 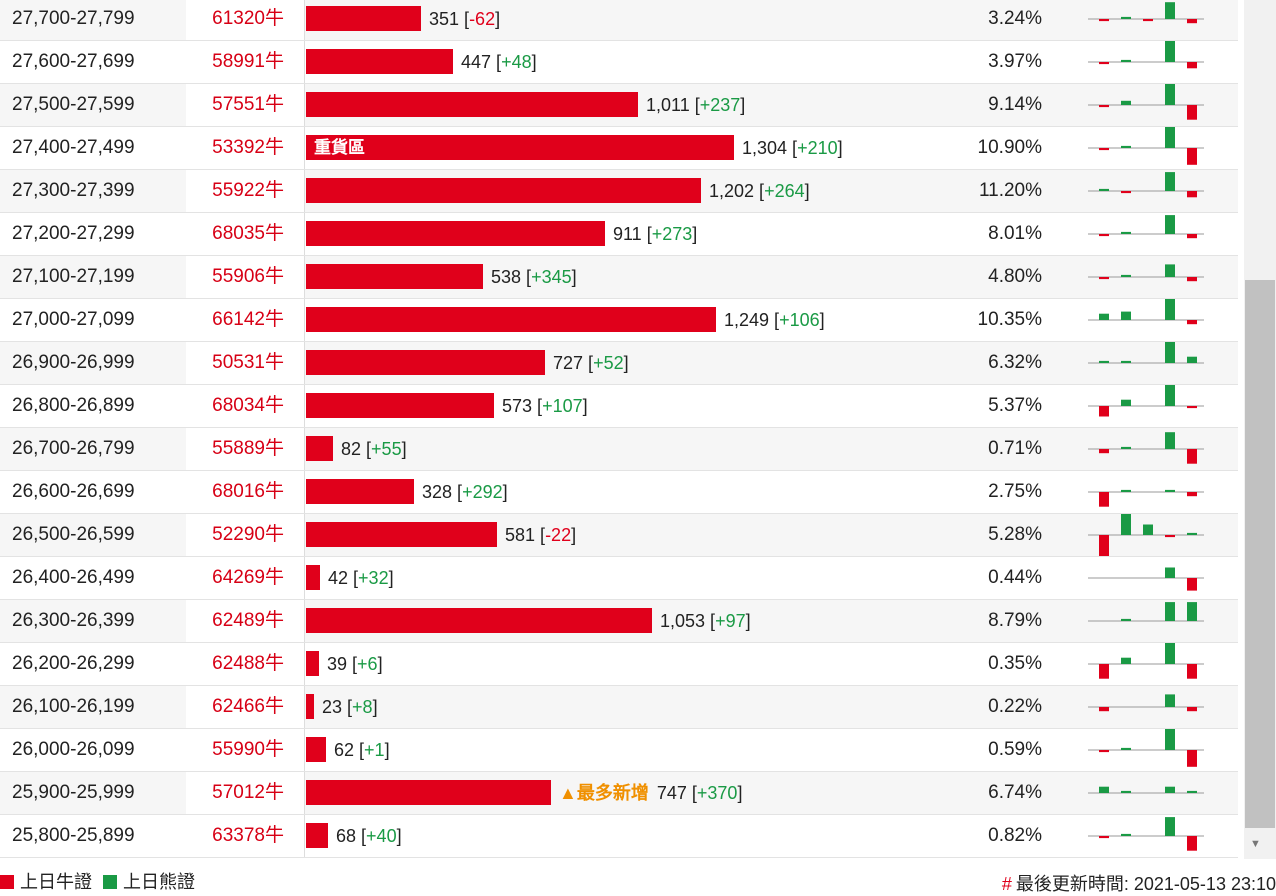 I want to click on strike-range: 26,300-26,399, so click(x=73, y=620).